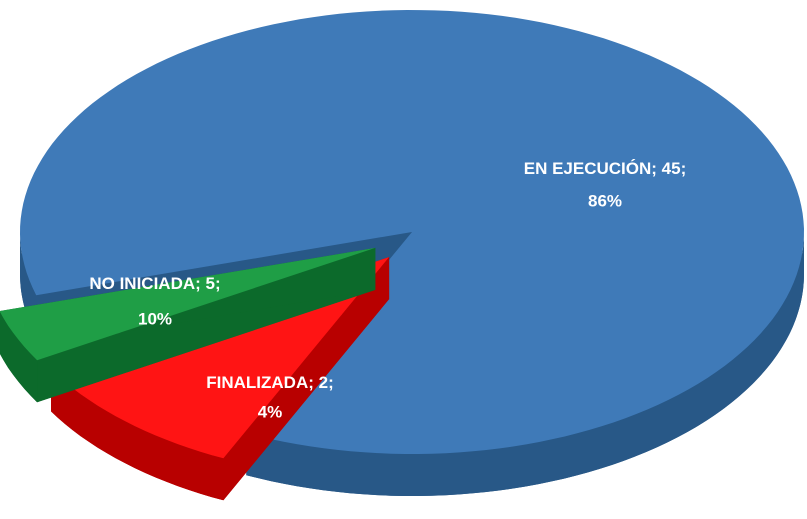 The height and width of the screenshot is (519, 807). What do you see at coordinates (188, 304) in the screenshot?
I see `slice` at bounding box center [188, 304].